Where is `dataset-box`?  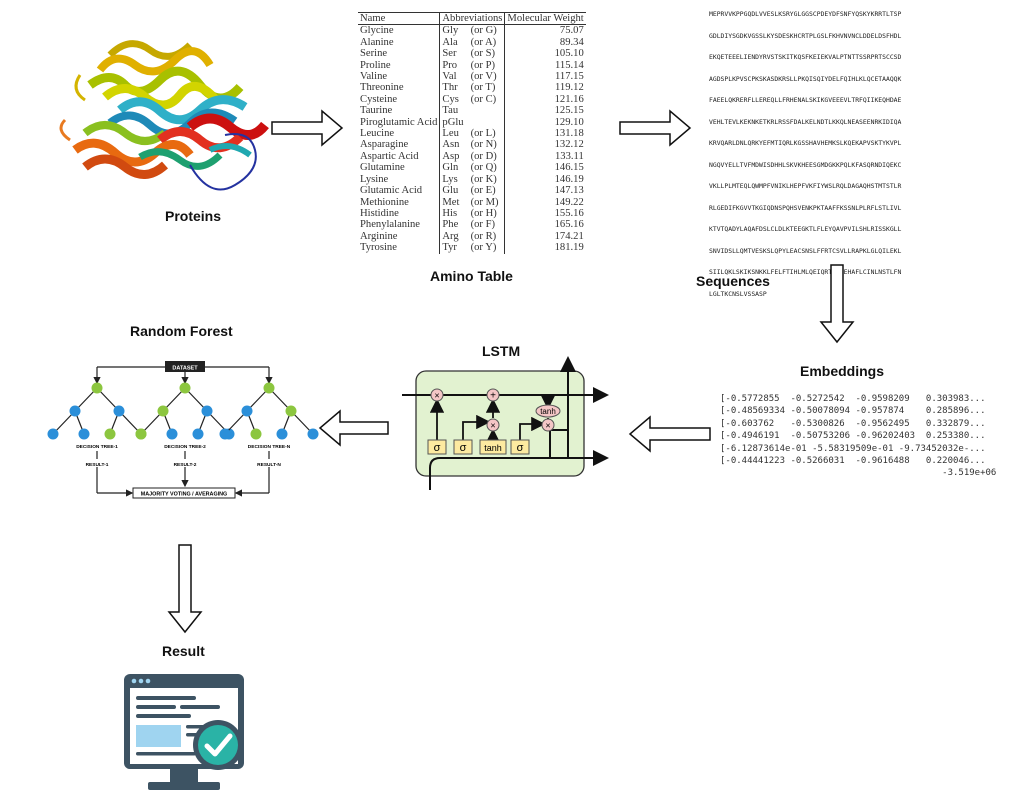
dataset-box is located at coordinates (185, 366).